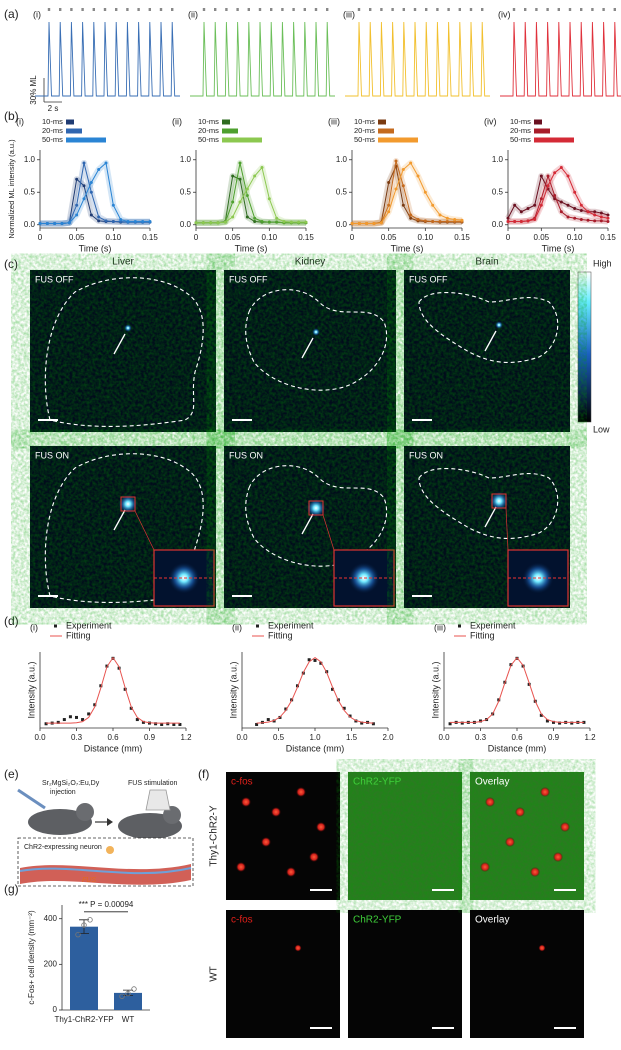  What do you see at coordinates (128, 504) in the screenshot?
I see `signal-spot` at bounding box center [128, 504].